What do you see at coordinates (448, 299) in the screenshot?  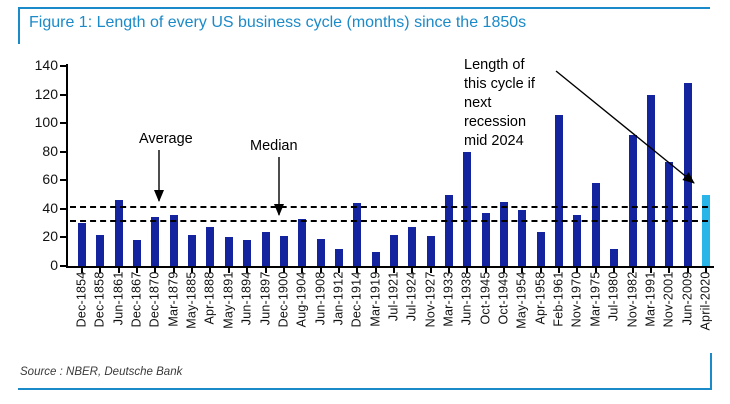 I see `x-axis-label: Mar-1933` at bounding box center [448, 299].